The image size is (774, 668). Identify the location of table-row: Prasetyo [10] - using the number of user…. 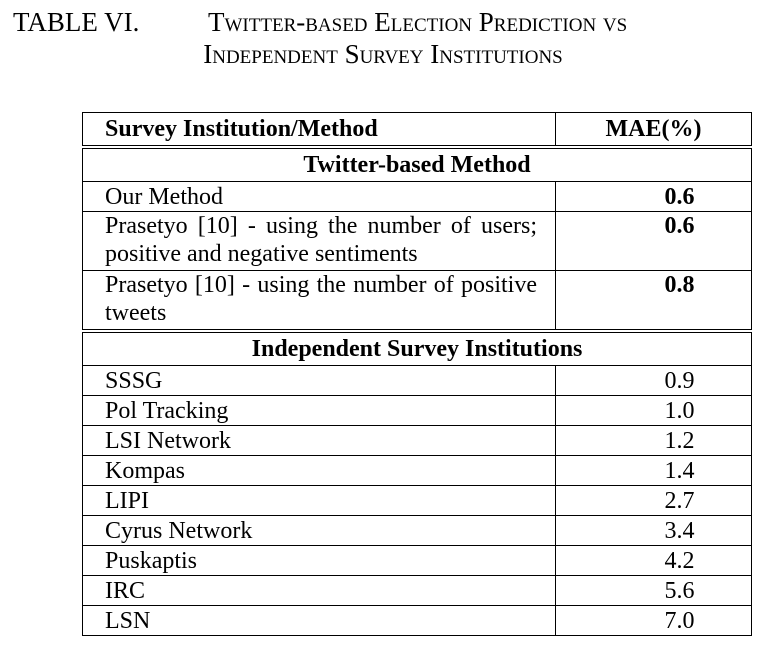
(417, 241).